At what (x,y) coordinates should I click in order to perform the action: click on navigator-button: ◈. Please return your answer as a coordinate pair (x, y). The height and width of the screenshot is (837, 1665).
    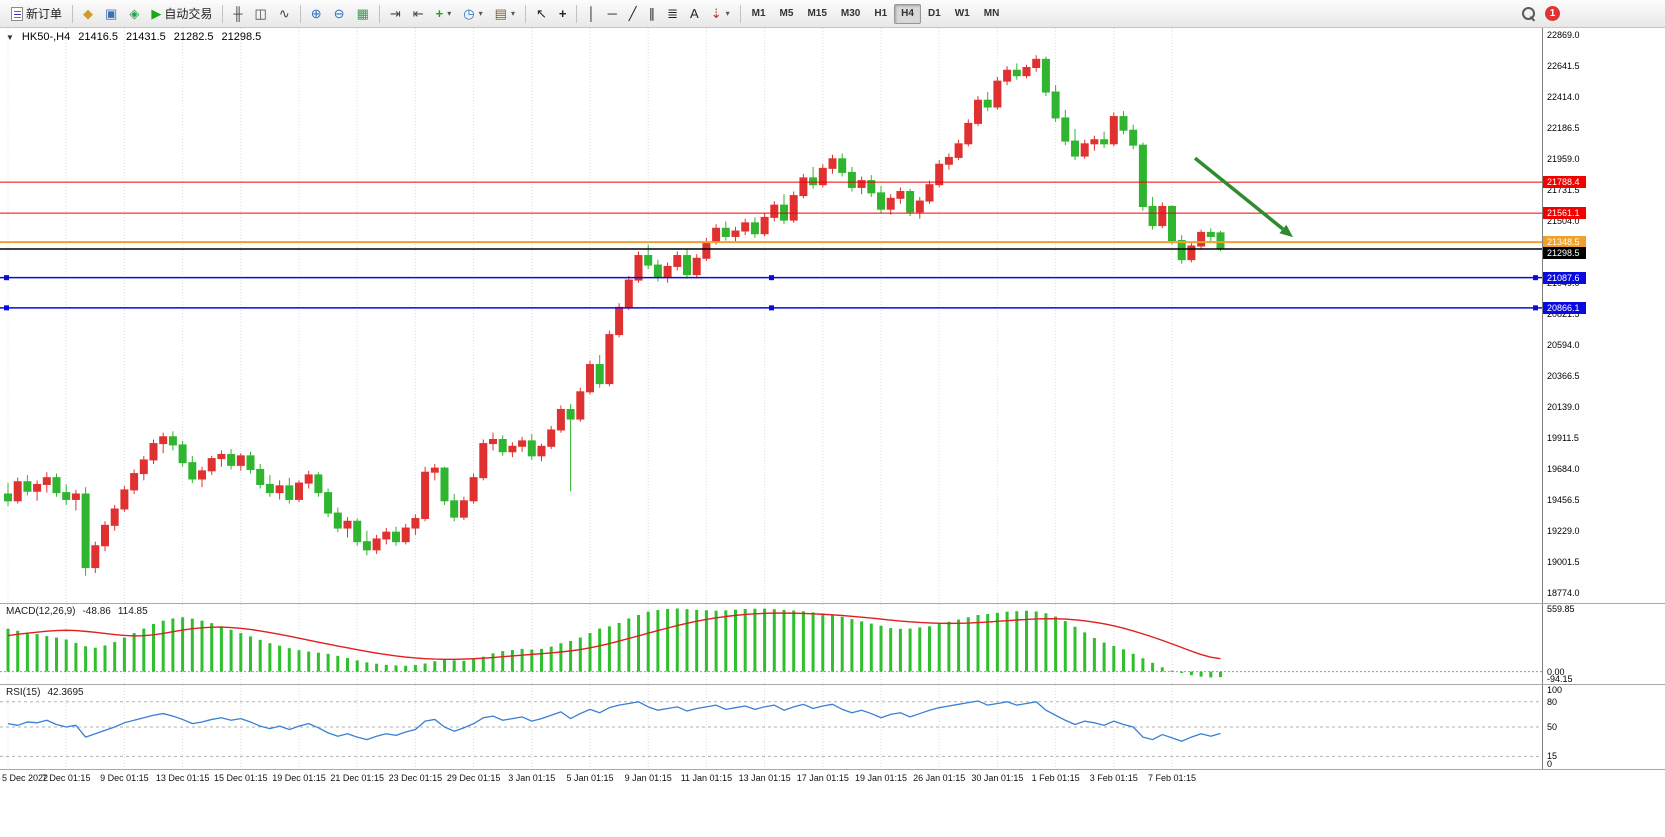
    Looking at the image, I should click on (134, 14).